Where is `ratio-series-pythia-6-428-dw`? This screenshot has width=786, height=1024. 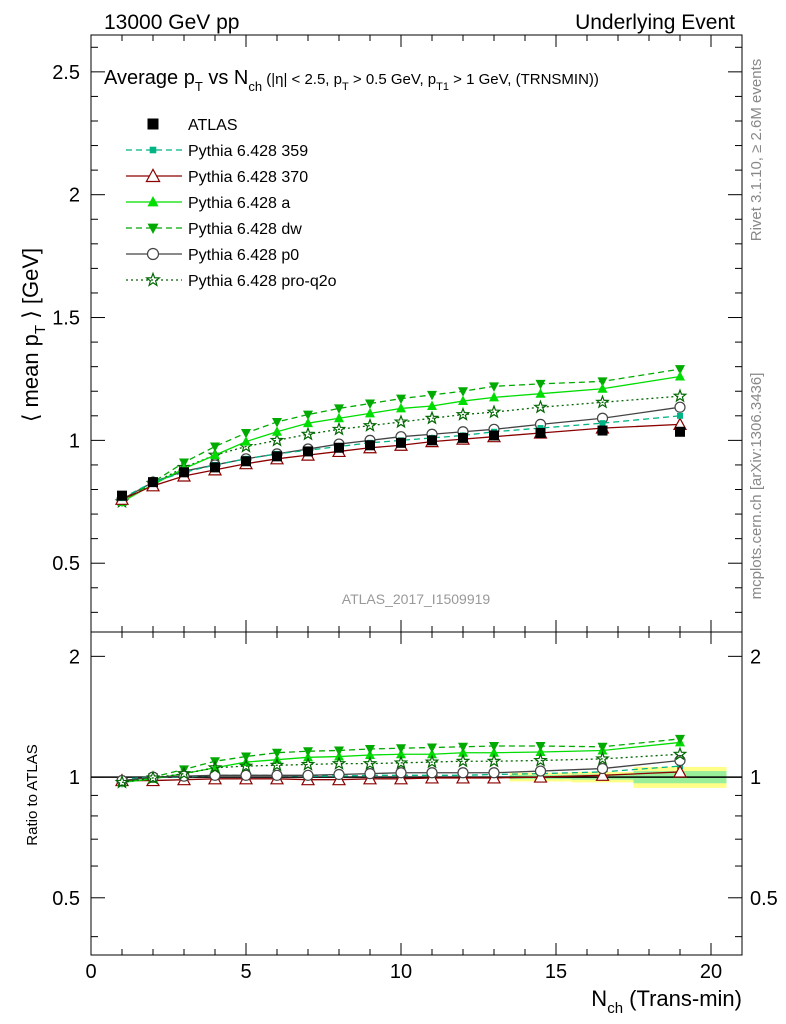
ratio-series-pythia-6-428-dw is located at coordinates (401, 761).